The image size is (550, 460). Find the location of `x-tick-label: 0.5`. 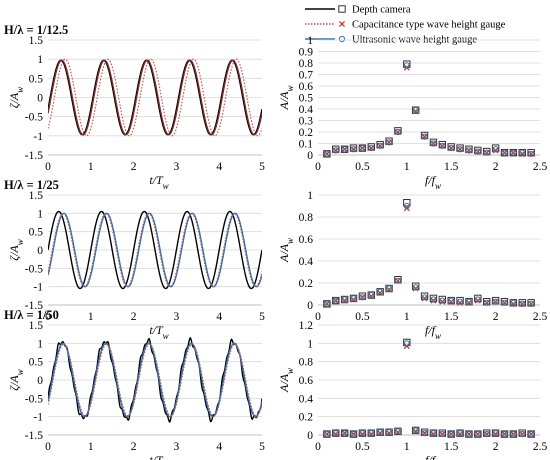

x-tick-label: 0.5 is located at coordinates (362, 167).